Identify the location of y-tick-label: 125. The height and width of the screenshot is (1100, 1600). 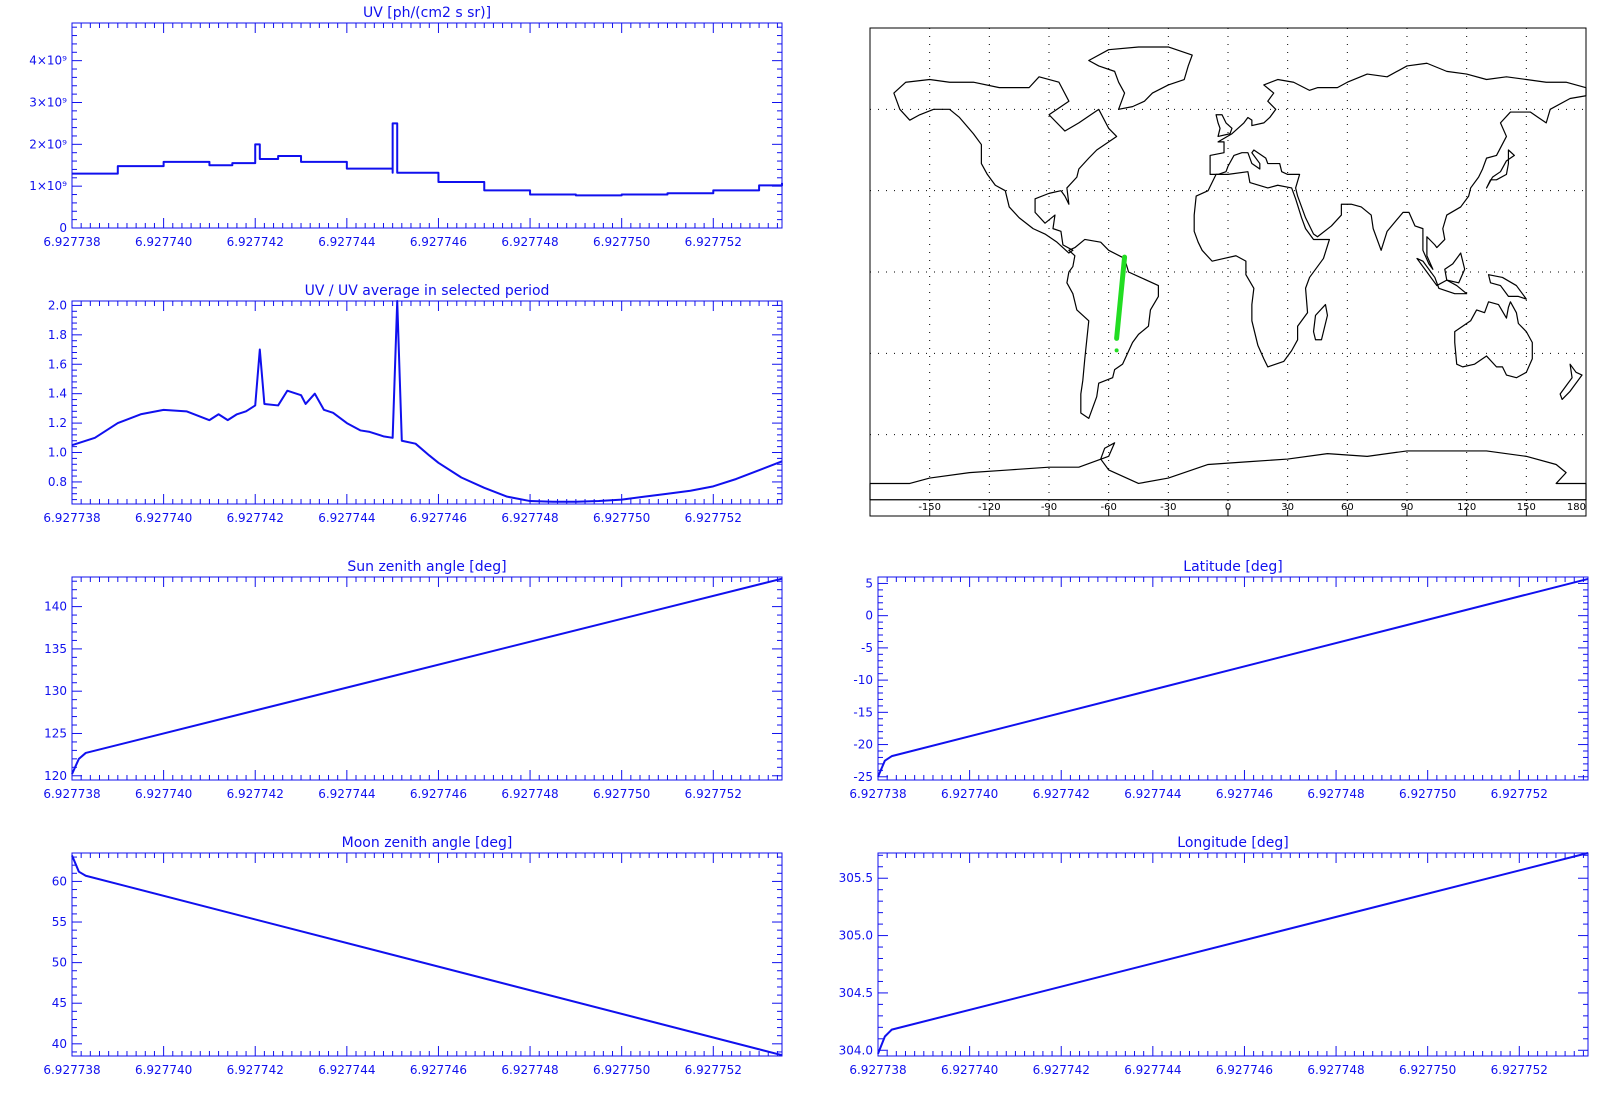
(55, 733).